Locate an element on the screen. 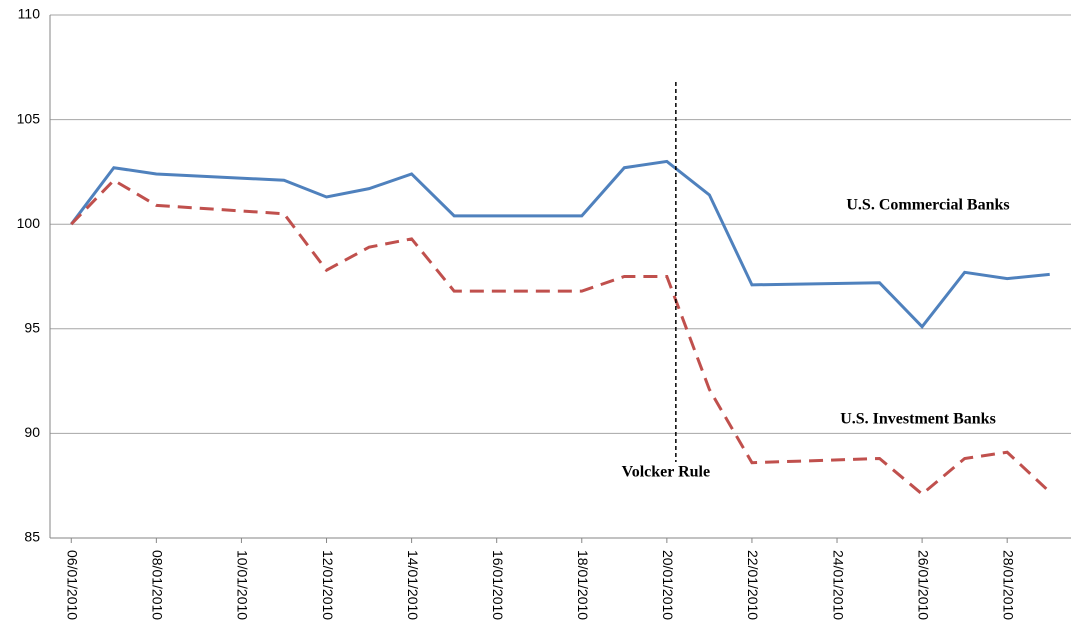 Image resolution: width=1073 pixels, height=635 pixels. x-tick-label: 20/01/2010 is located at coordinates (668, 585).